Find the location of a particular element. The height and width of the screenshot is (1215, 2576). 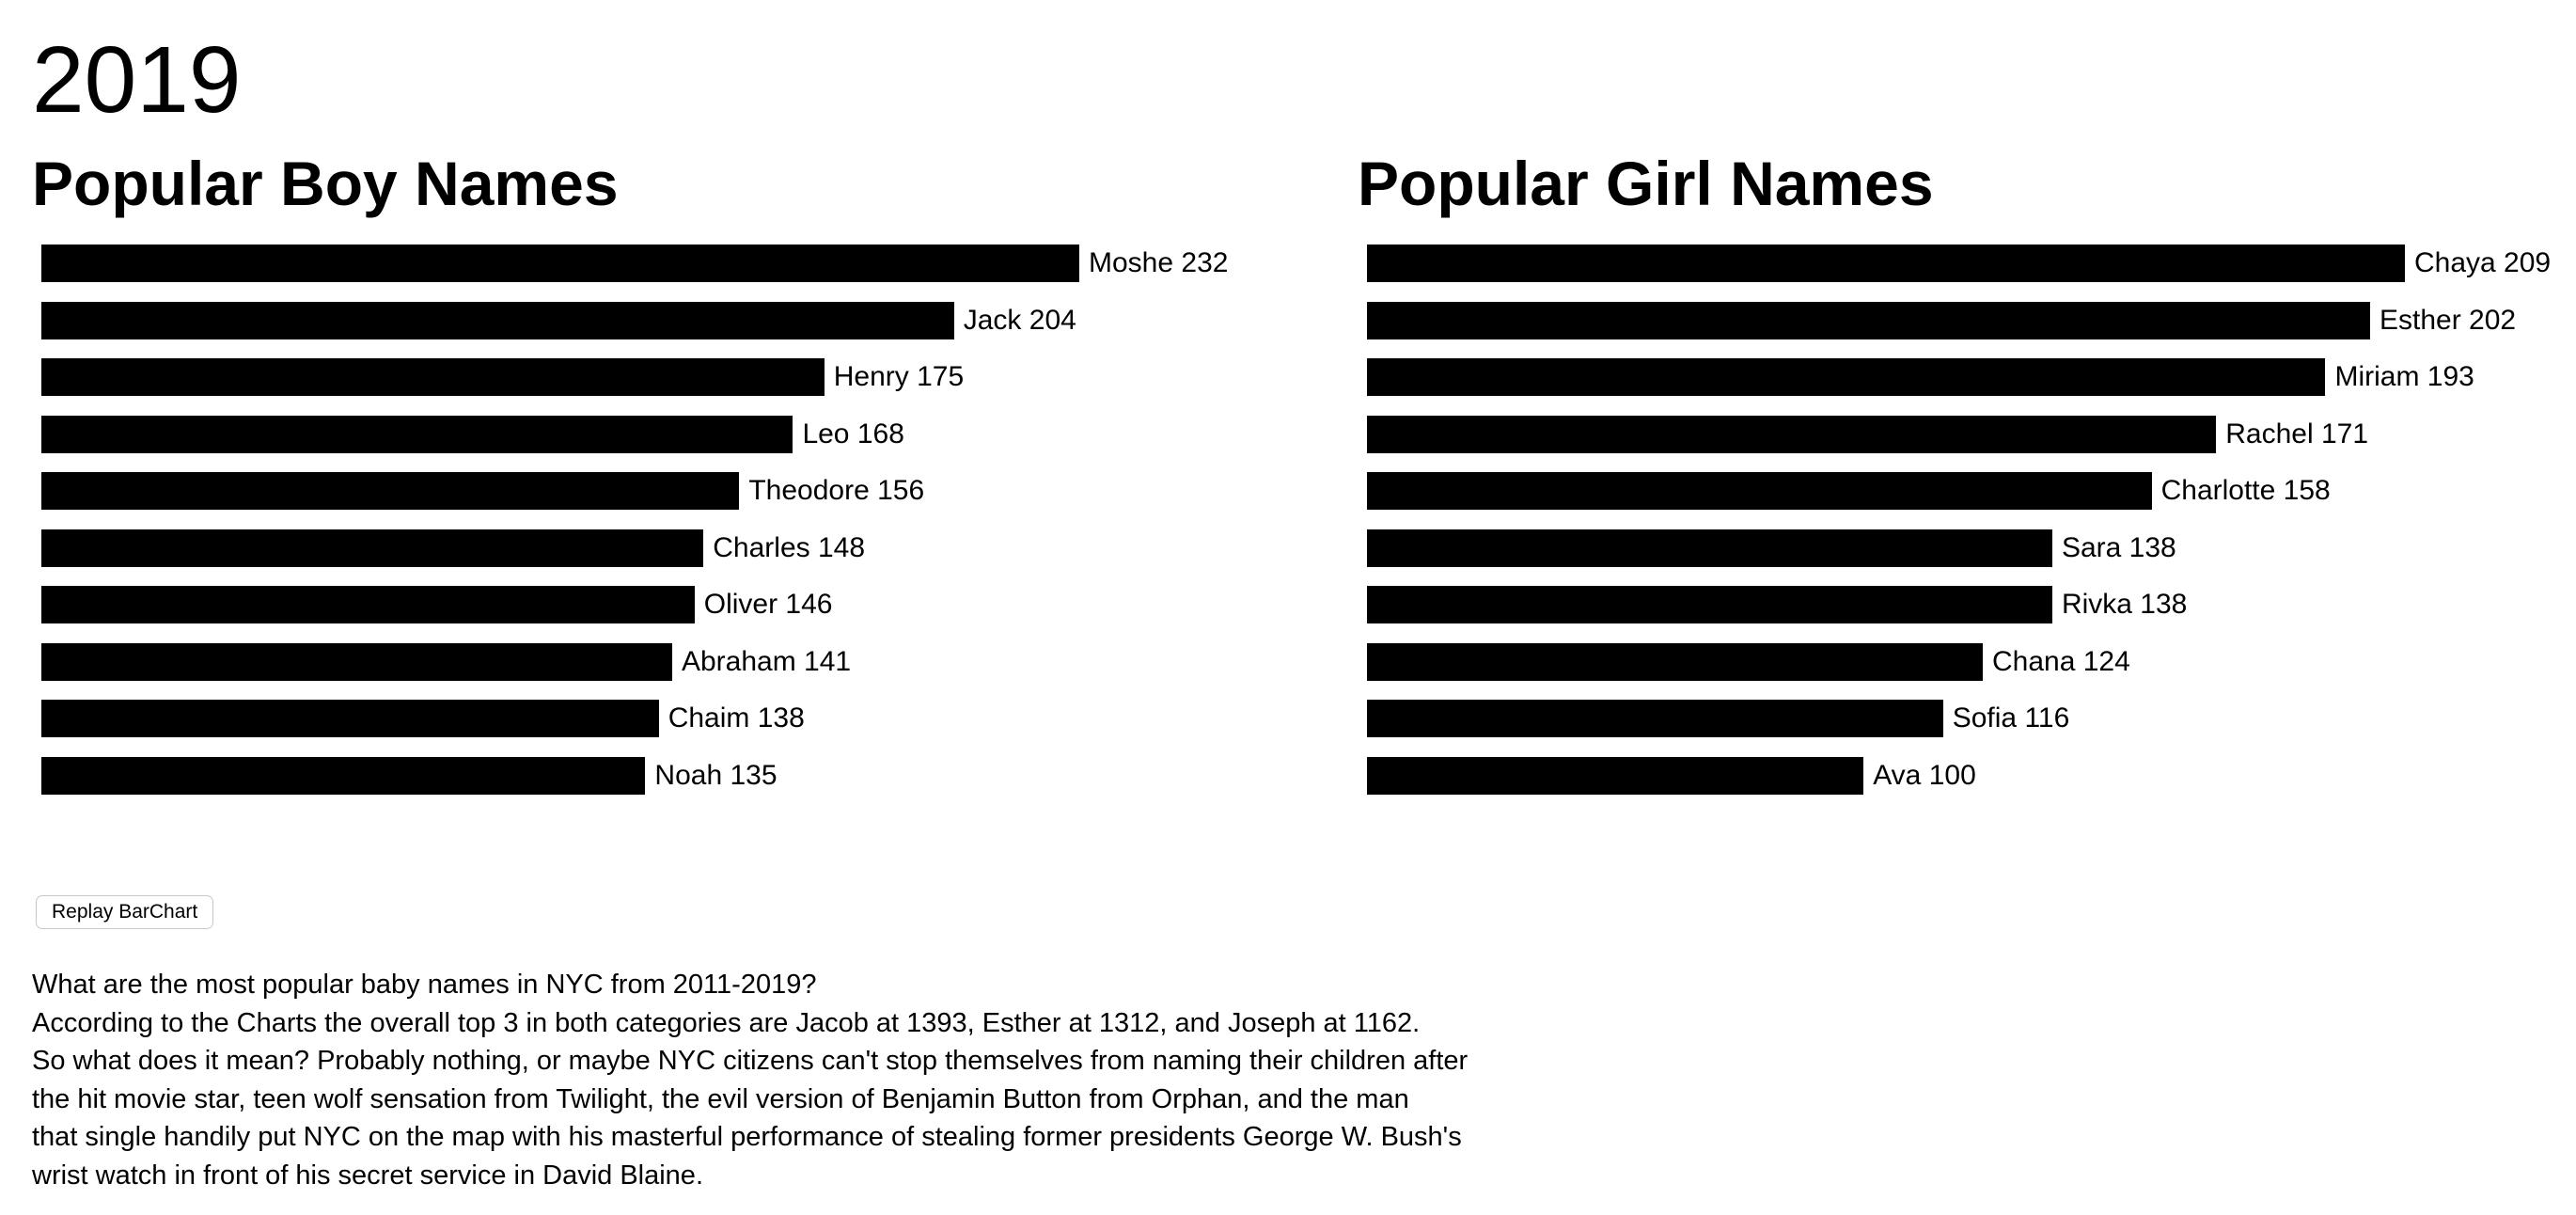

boy-bar-label: Jack 204 is located at coordinates (1019, 320).